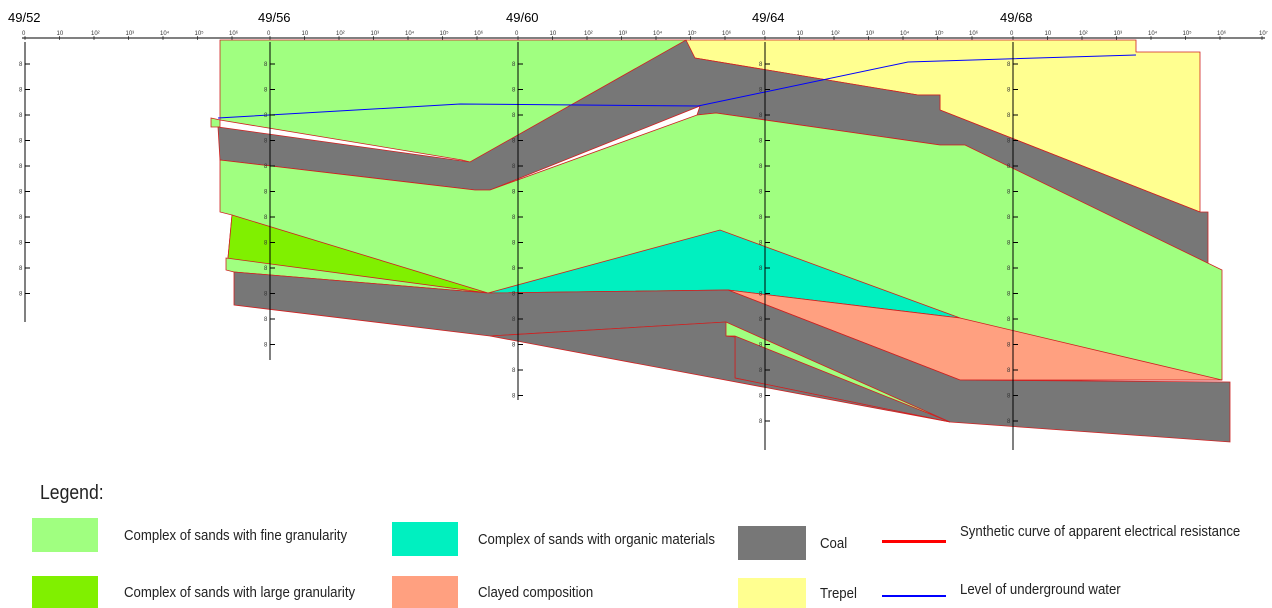 The height and width of the screenshot is (608, 1272). What do you see at coordinates (768, 17) in the screenshot?
I see `well-label-49-64: 49/64` at bounding box center [768, 17].